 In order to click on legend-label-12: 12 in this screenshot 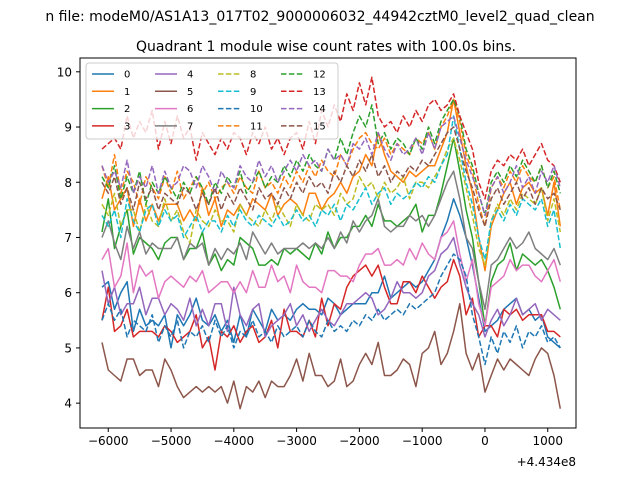, I will do `click(319, 75)`.